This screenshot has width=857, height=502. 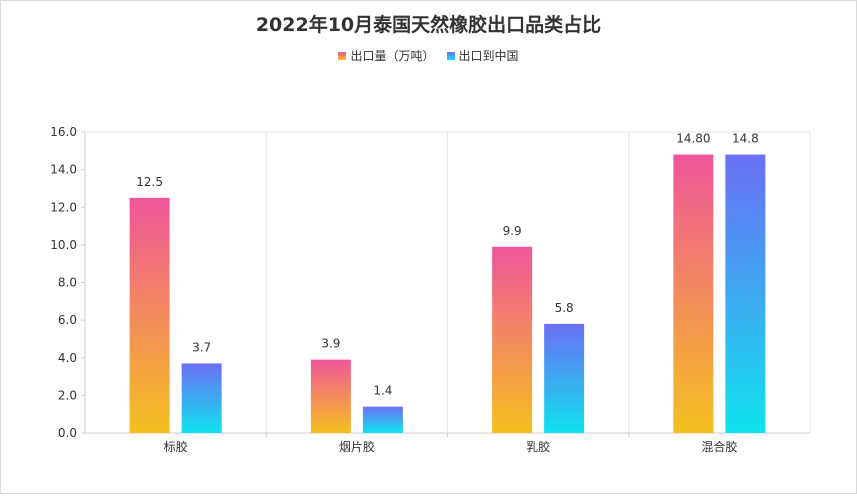 I want to click on data-label-series-2: 5.8, so click(x=564, y=308).